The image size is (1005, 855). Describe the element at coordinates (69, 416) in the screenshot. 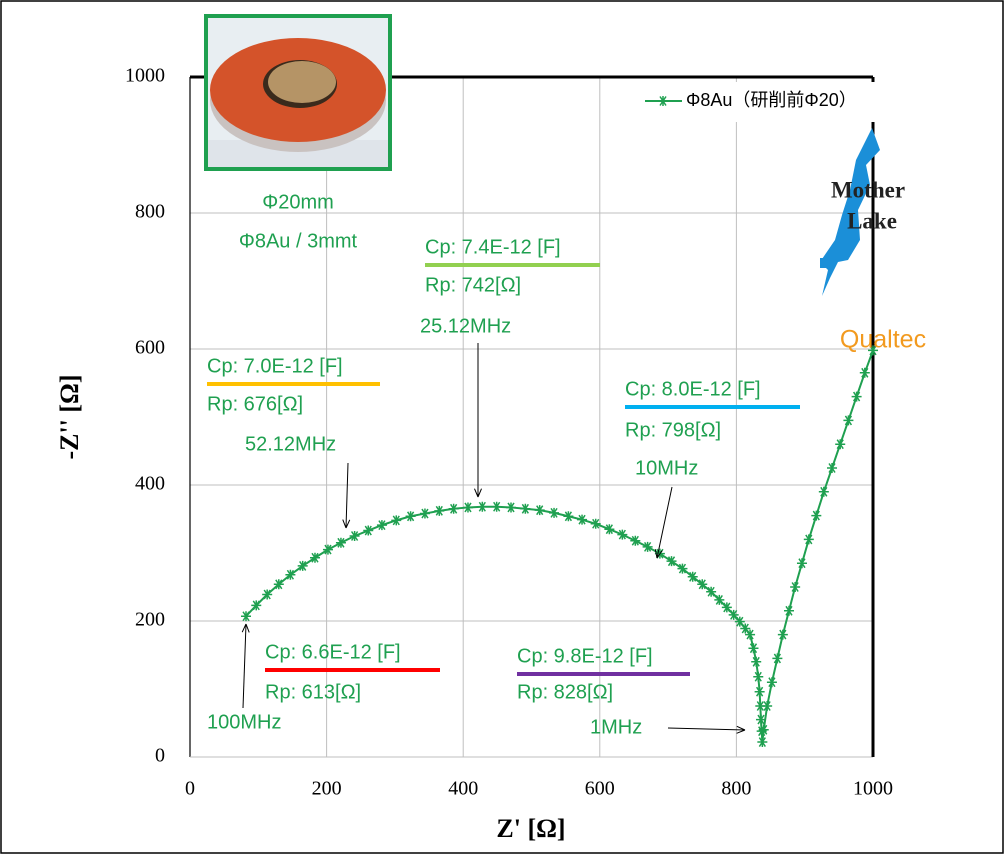

I see `y-axis-title: -Z'' [Ω]` at that location.